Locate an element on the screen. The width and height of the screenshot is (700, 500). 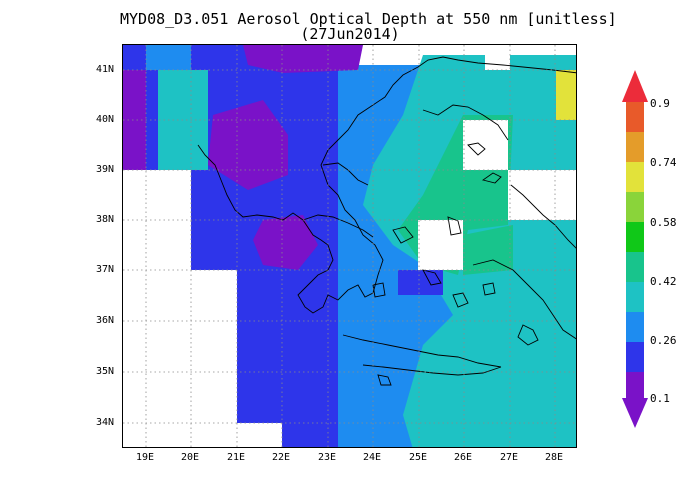
map-date: (27Jun2014) is located at coordinates (350, 34).